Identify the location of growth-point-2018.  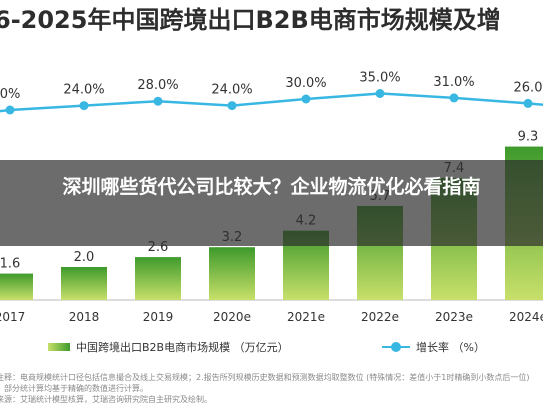
(84, 106).